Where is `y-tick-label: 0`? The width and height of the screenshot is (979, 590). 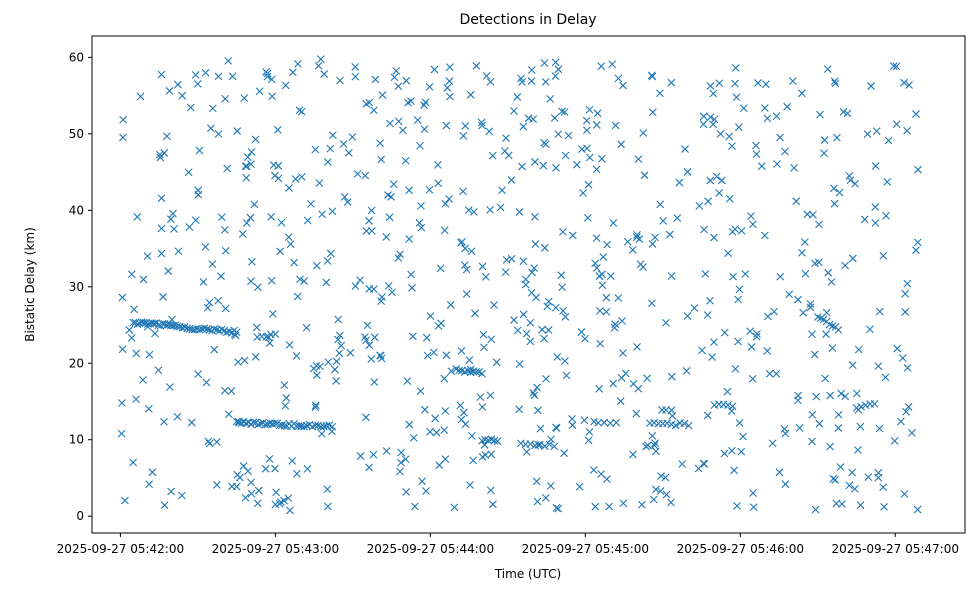
y-tick-label: 0 is located at coordinates (80, 516).